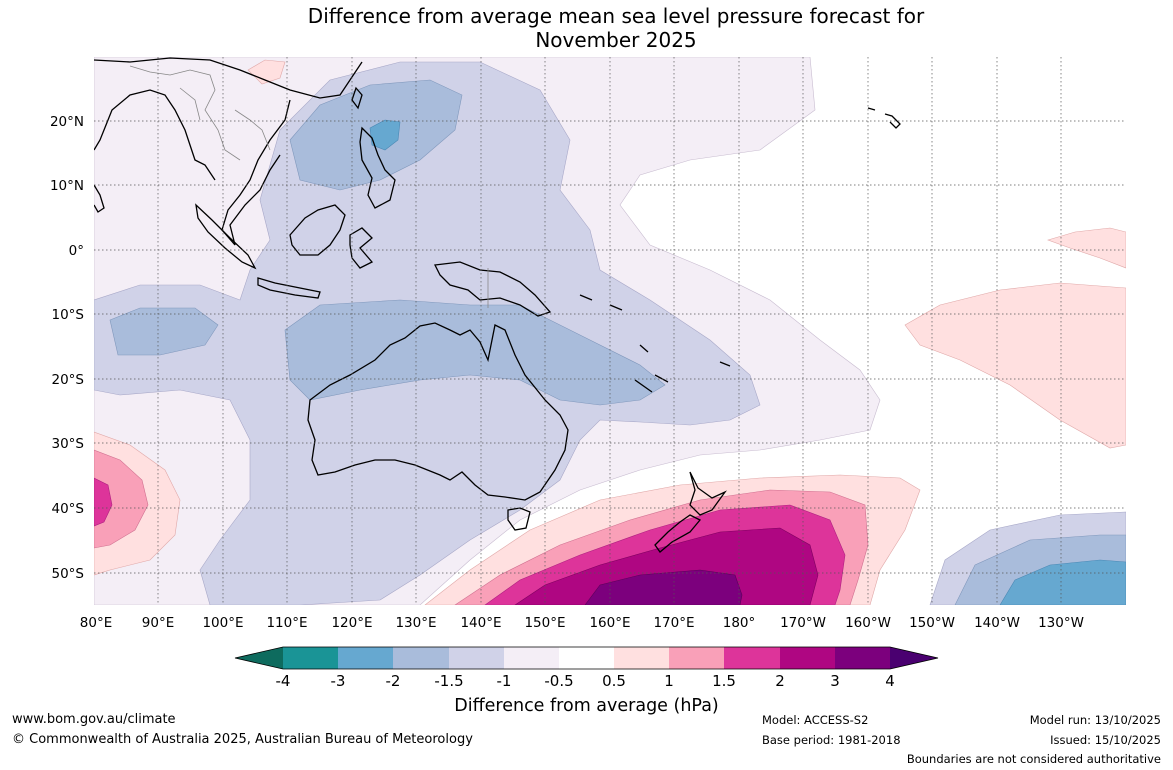  Describe the element at coordinates (68, 509) in the screenshot. I see `lat-label: 40°S` at that location.